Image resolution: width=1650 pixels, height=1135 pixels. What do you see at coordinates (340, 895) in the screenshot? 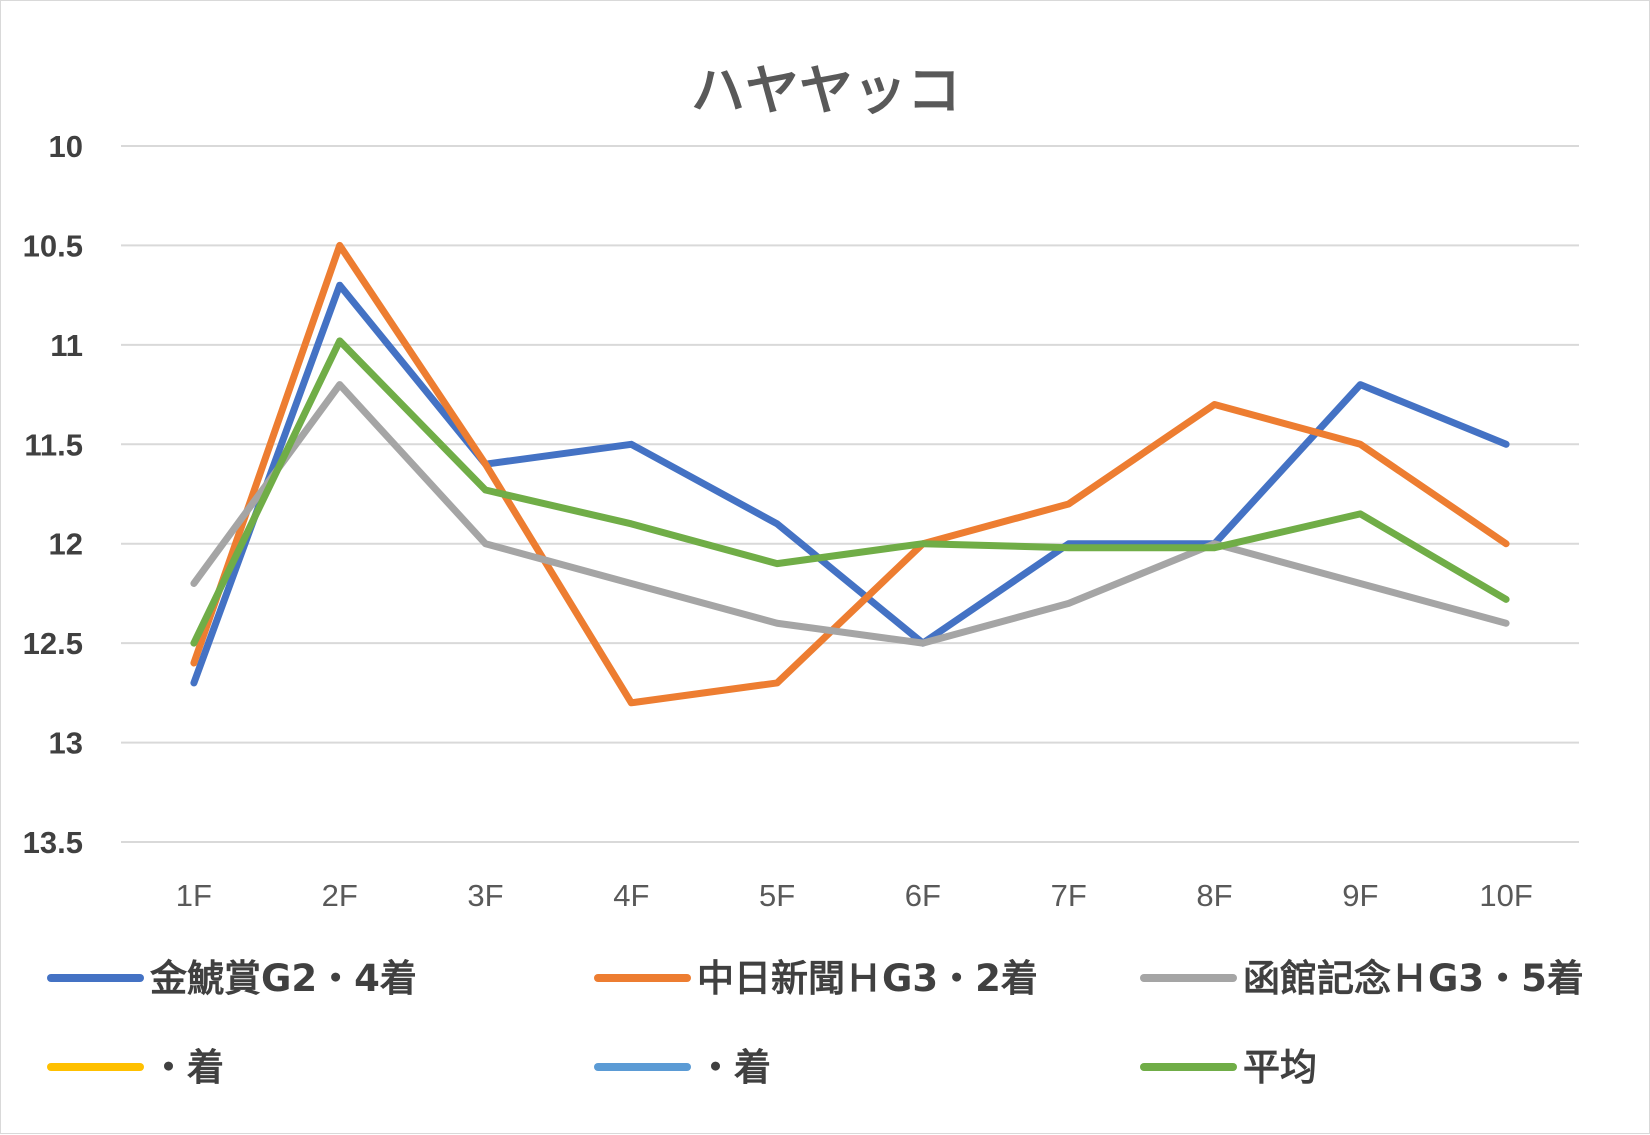
I see `x-tick-label: 2F` at bounding box center [340, 895].